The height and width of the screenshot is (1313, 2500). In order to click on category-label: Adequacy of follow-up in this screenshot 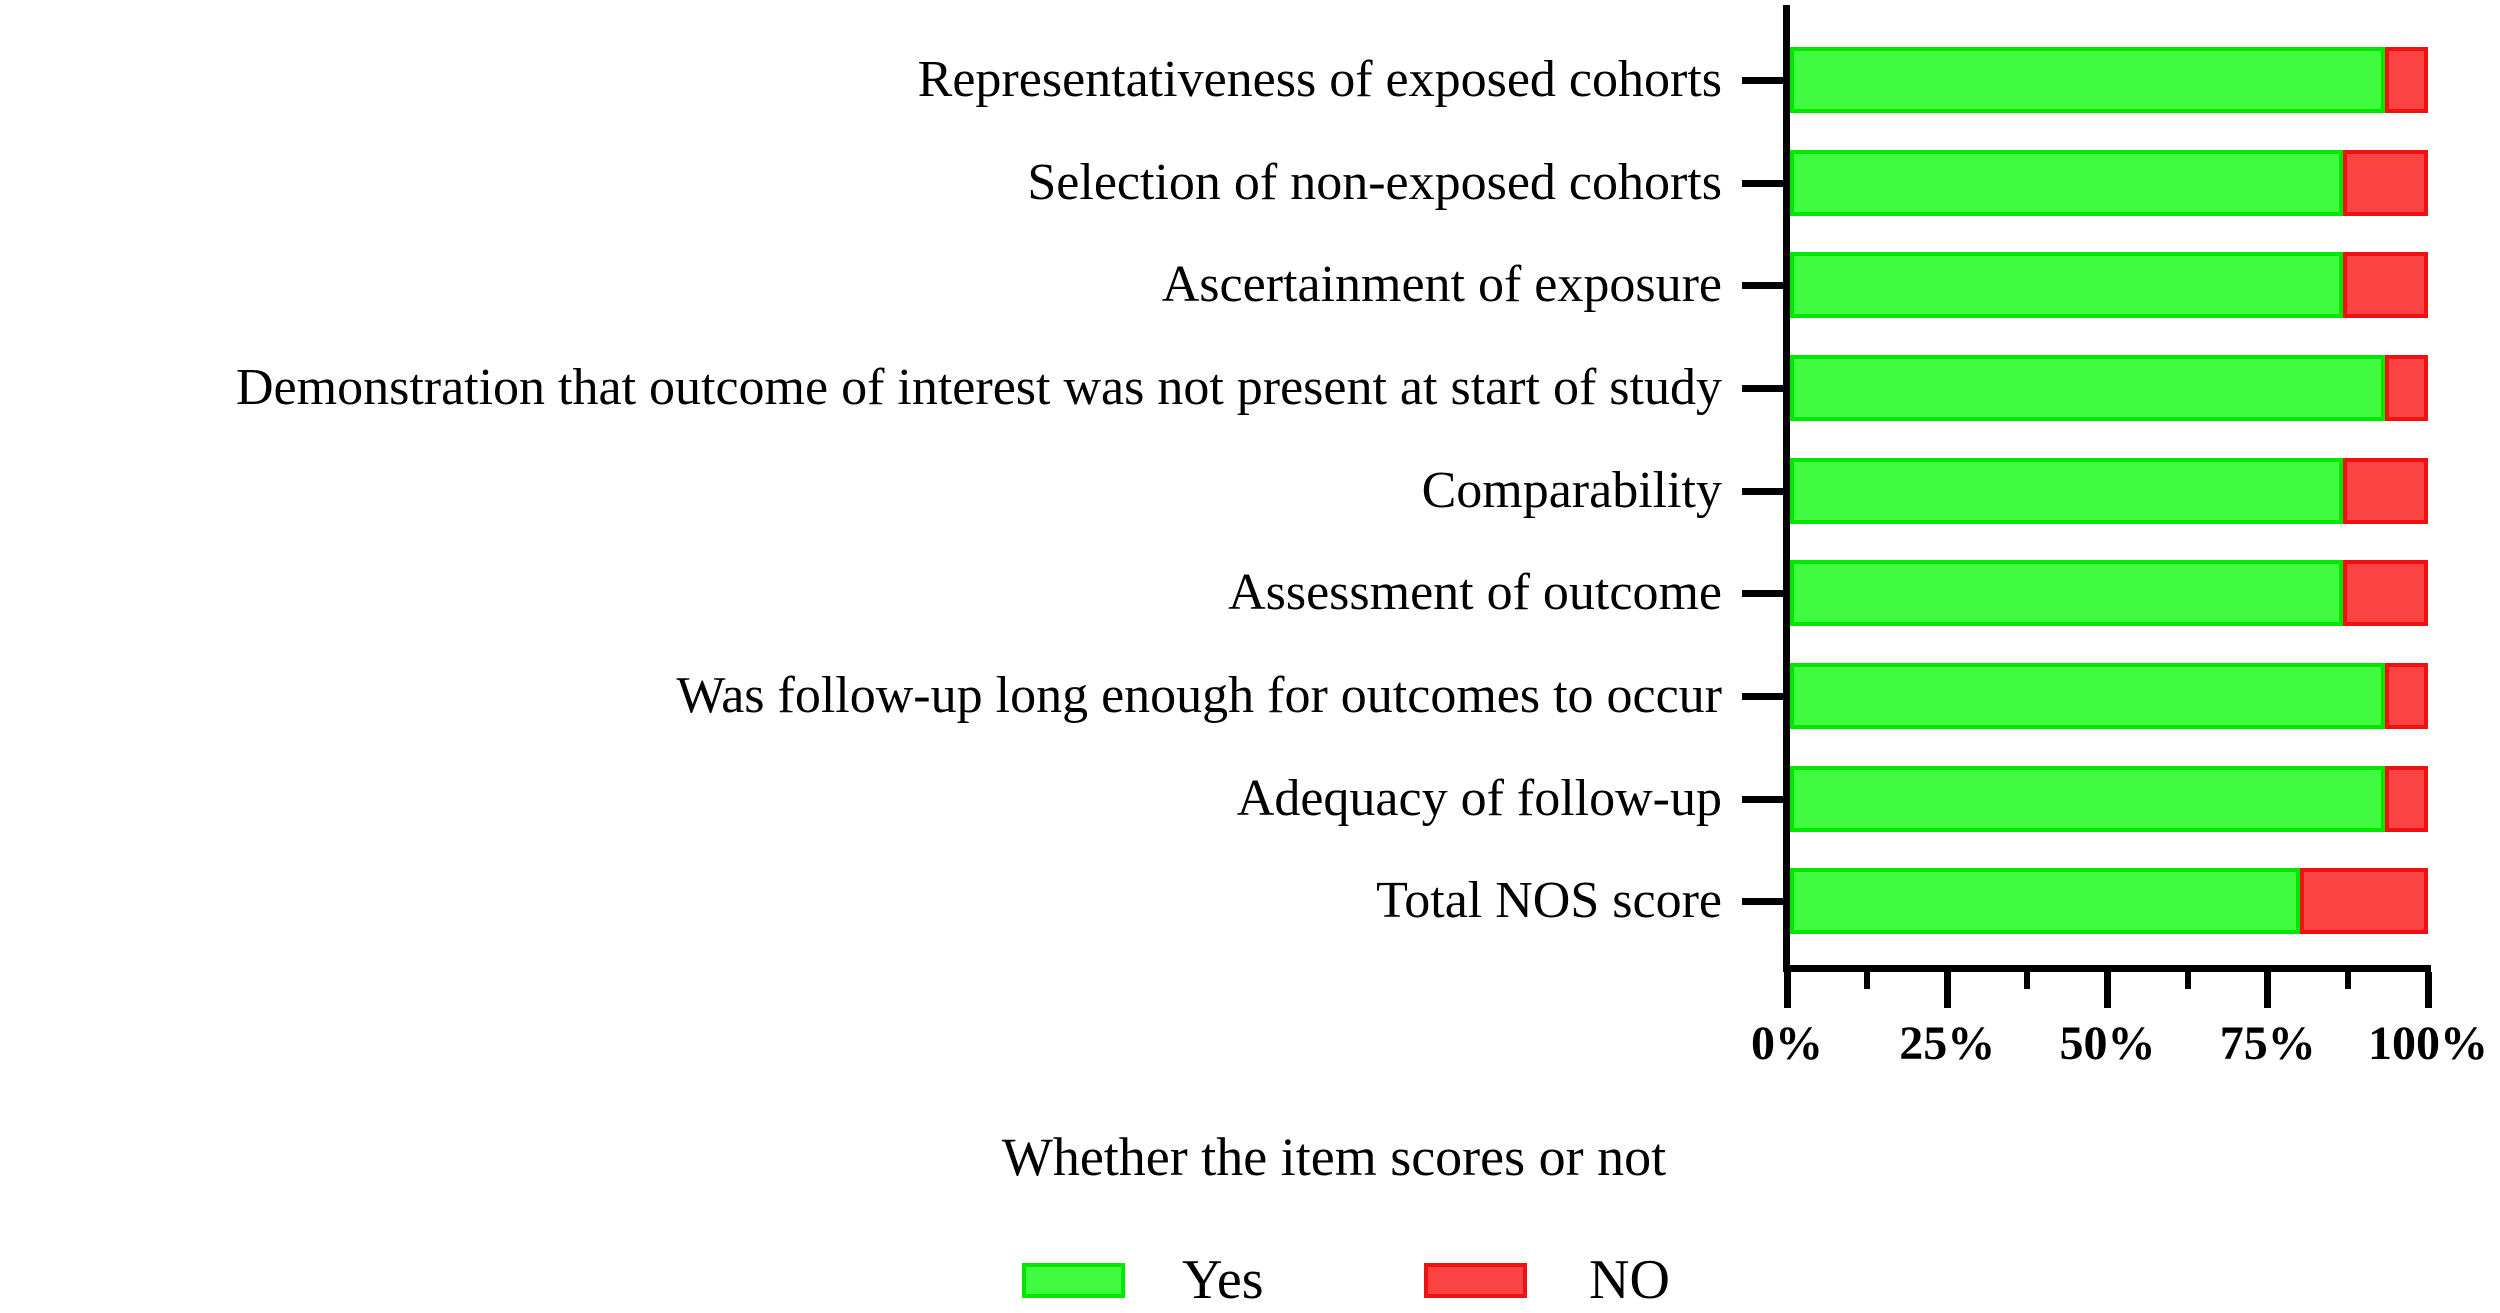, I will do `click(1479, 798)`.